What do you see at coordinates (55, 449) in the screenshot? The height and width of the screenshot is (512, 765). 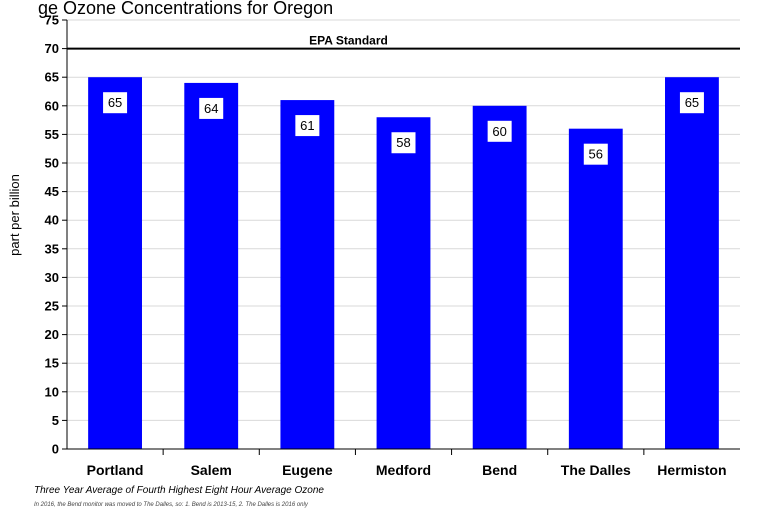 I see `y-tick-label: 0` at bounding box center [55, 449].